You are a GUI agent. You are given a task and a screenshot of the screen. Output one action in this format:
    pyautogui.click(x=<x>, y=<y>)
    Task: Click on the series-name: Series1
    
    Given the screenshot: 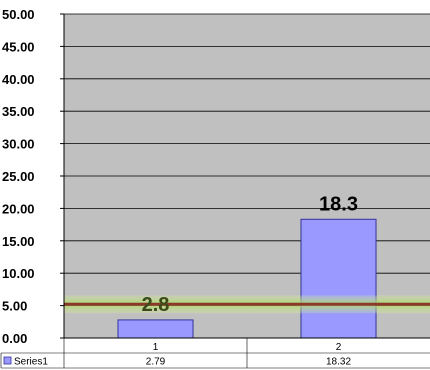 What is the action you would take?
    pyautogui.click(x=31, y=362)
    